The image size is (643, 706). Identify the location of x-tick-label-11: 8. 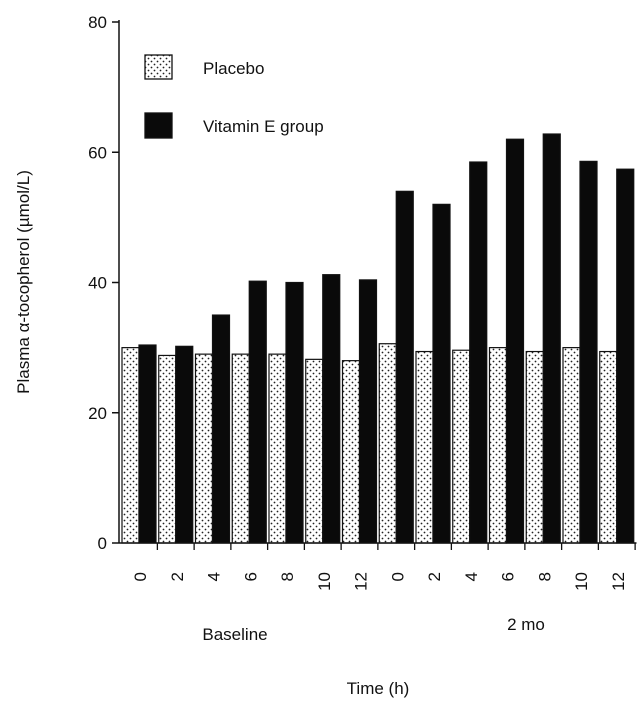
(544, 576).